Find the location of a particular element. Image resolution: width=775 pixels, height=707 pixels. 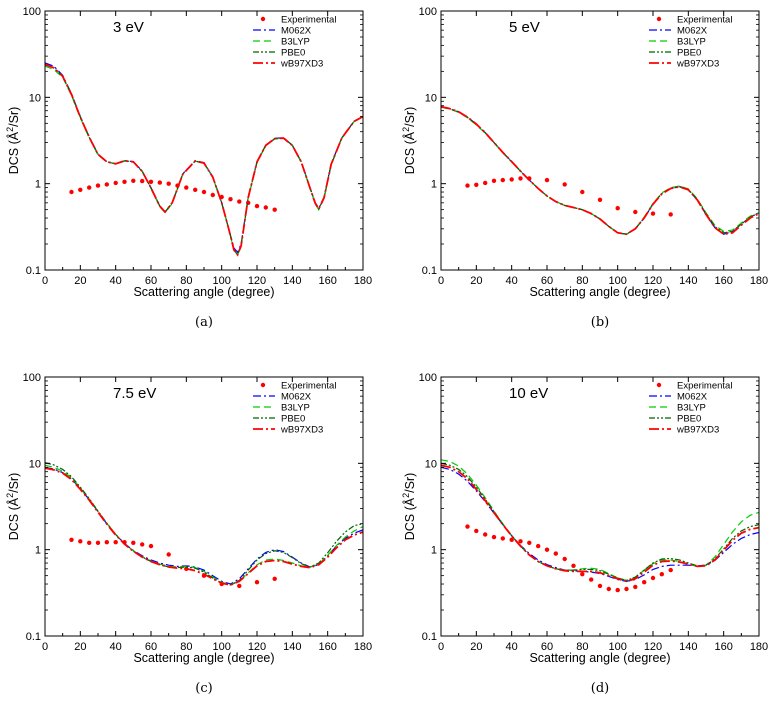

y-tick-label: 1 is located at coordinates (38, 551).